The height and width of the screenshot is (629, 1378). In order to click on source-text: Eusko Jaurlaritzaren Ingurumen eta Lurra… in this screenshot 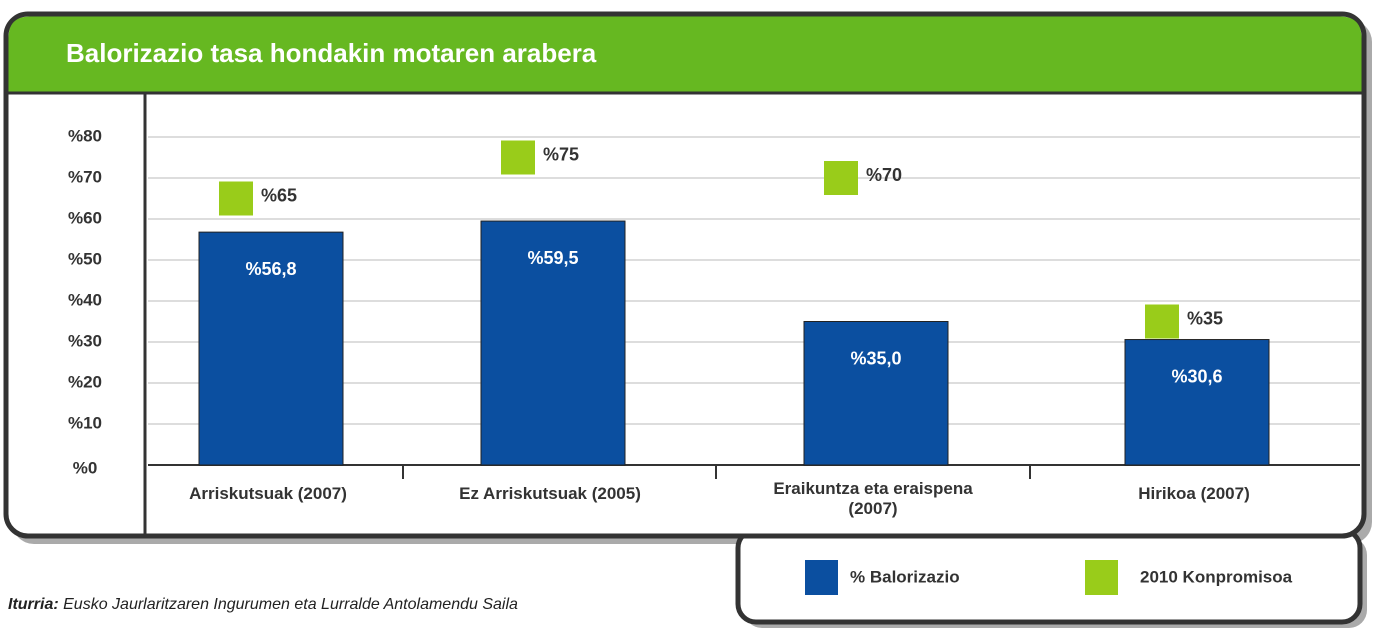, I will do `click(290, 604)`.